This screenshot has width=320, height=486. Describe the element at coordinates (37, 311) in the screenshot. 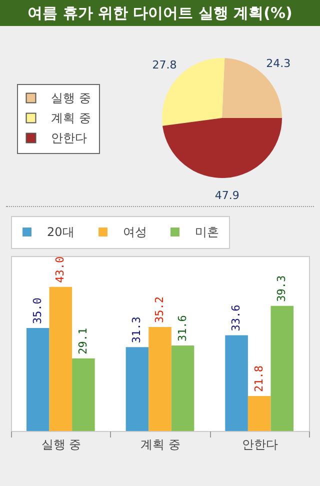

I see `data-label: 35.0` at that location.